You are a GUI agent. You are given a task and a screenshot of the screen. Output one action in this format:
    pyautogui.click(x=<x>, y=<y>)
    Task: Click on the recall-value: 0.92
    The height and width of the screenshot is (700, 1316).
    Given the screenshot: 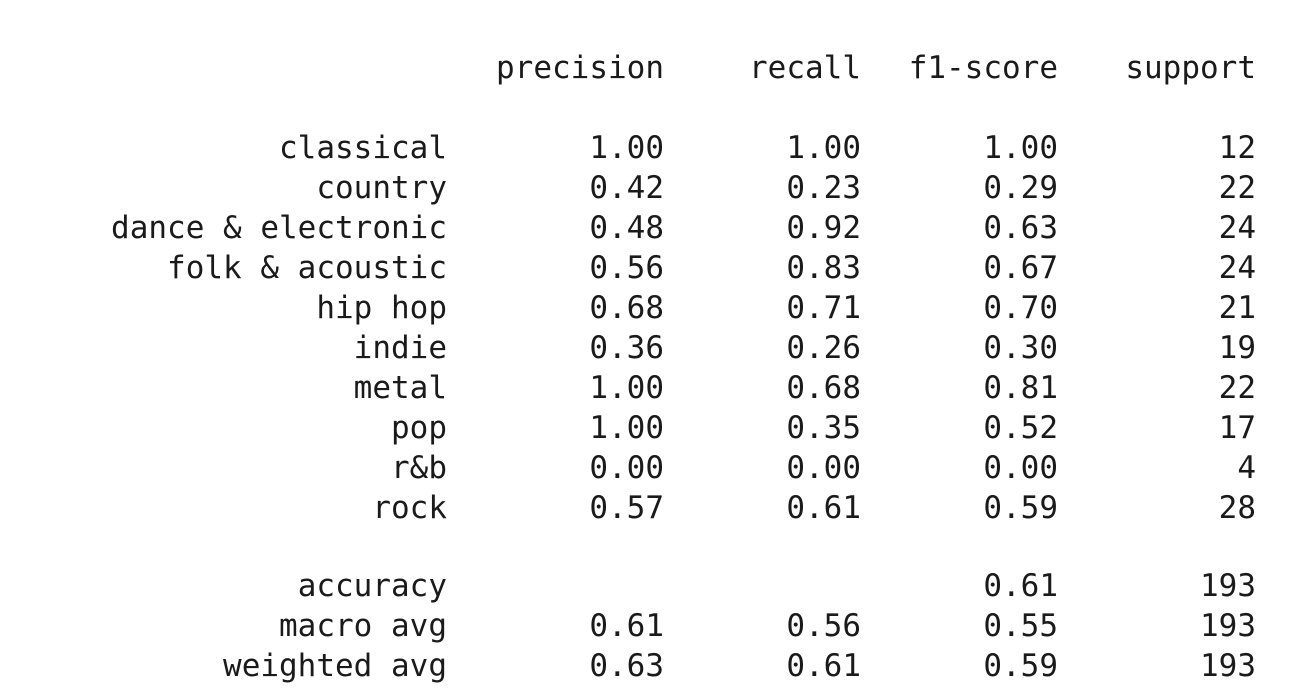 What is the action you would take?
    pyautogui.click(x=823, y=228)
    